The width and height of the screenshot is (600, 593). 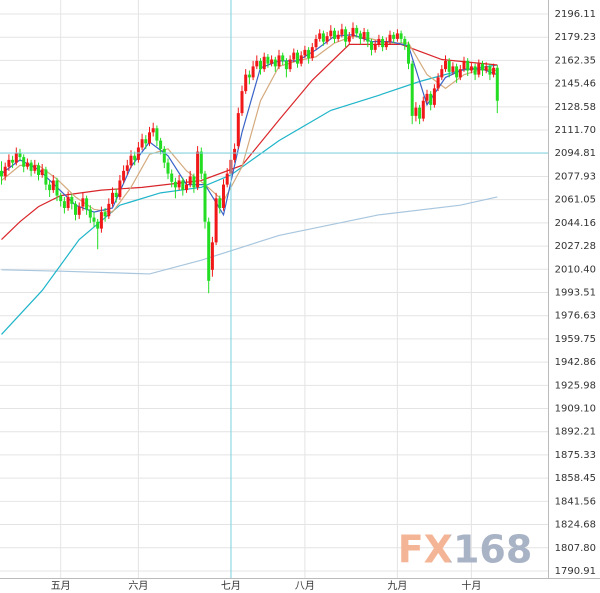 What do you see at coordinates (575, 107) in the screenshot?
I see `y-tick-label: 2128.58` at bounding box center [575, 107].